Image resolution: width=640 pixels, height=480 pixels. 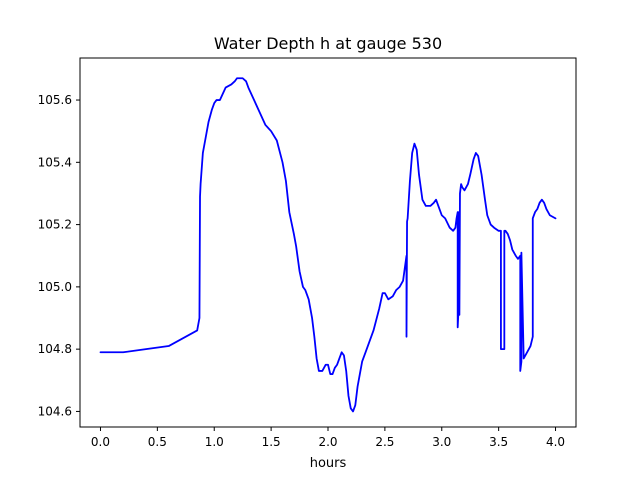 I want to click on x-axis-ticks: 0.0 0.5 1.0 1.5 2.0 2.5 3.0 3.5 4.0, so click(x=328, y=438).